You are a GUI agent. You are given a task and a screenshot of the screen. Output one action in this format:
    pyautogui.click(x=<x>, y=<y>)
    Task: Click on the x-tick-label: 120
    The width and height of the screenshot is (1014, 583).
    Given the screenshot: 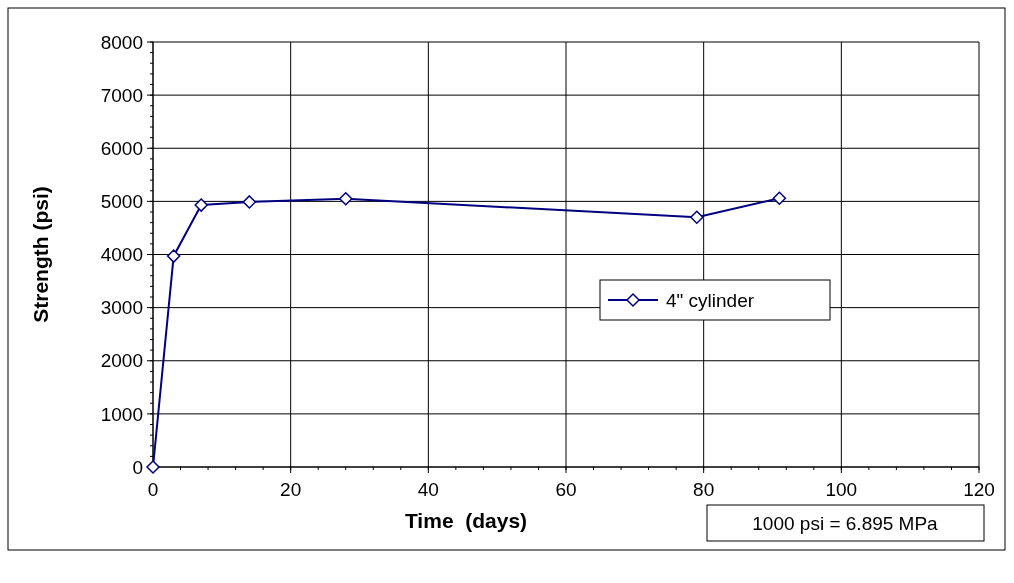 What is the action you would take?
    pyautogui.click(x=979, y=489)
    